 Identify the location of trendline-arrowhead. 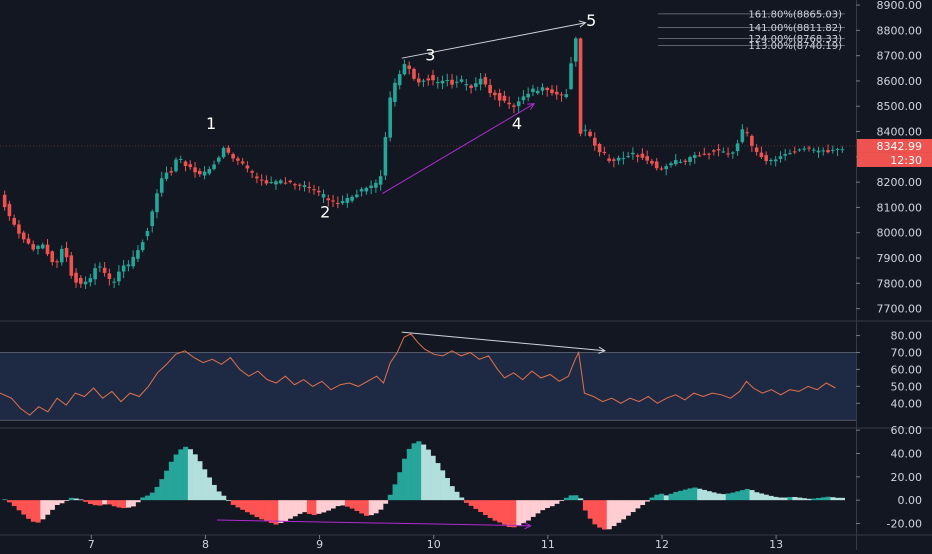
(582, 24).